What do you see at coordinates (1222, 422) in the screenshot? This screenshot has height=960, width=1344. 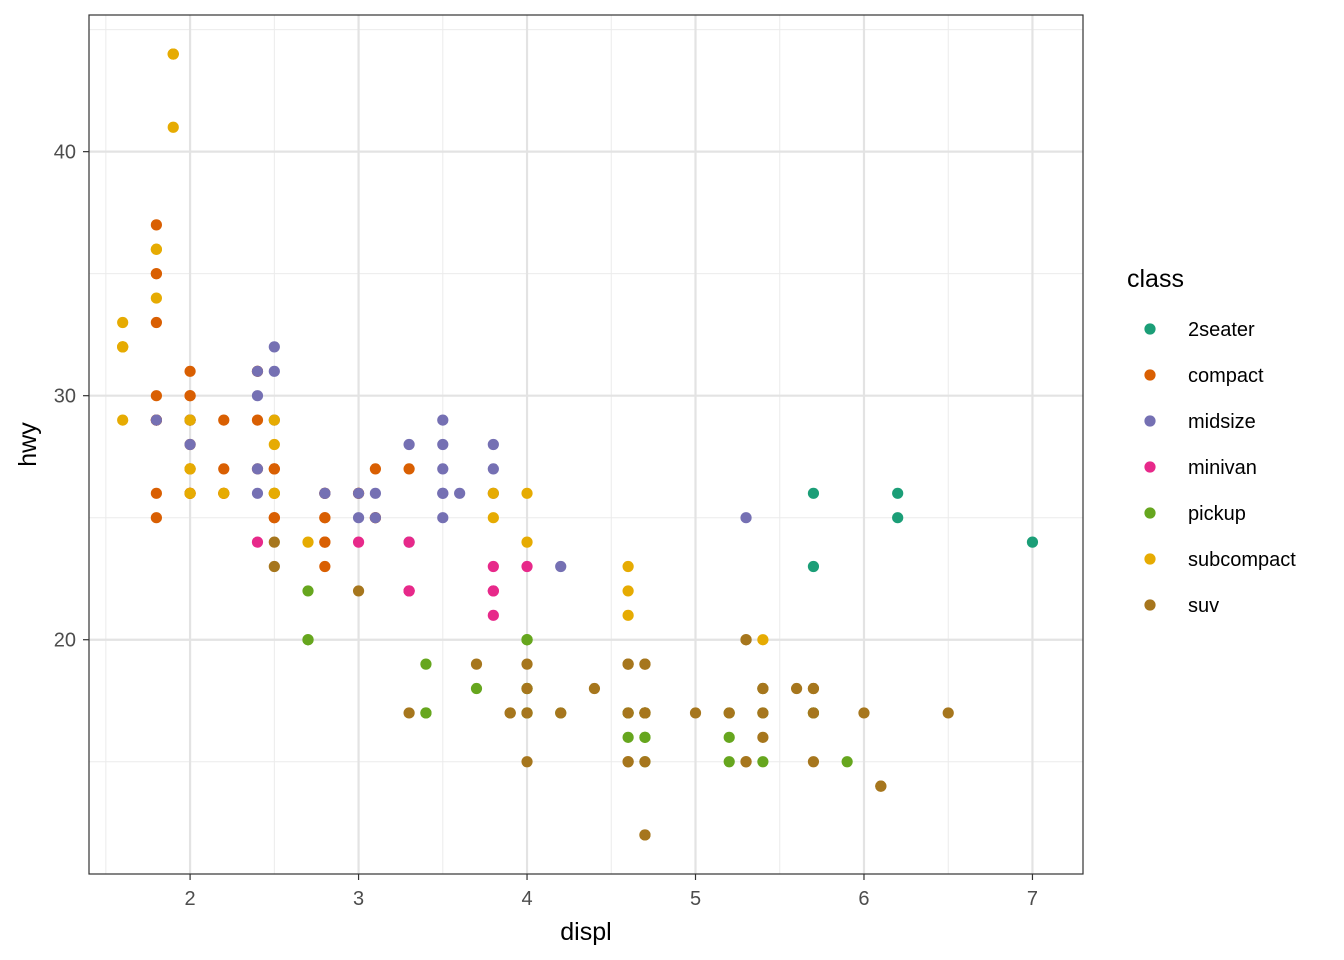 I see `legend-label-midsize: midsize` at bounding box center [1222, 422].